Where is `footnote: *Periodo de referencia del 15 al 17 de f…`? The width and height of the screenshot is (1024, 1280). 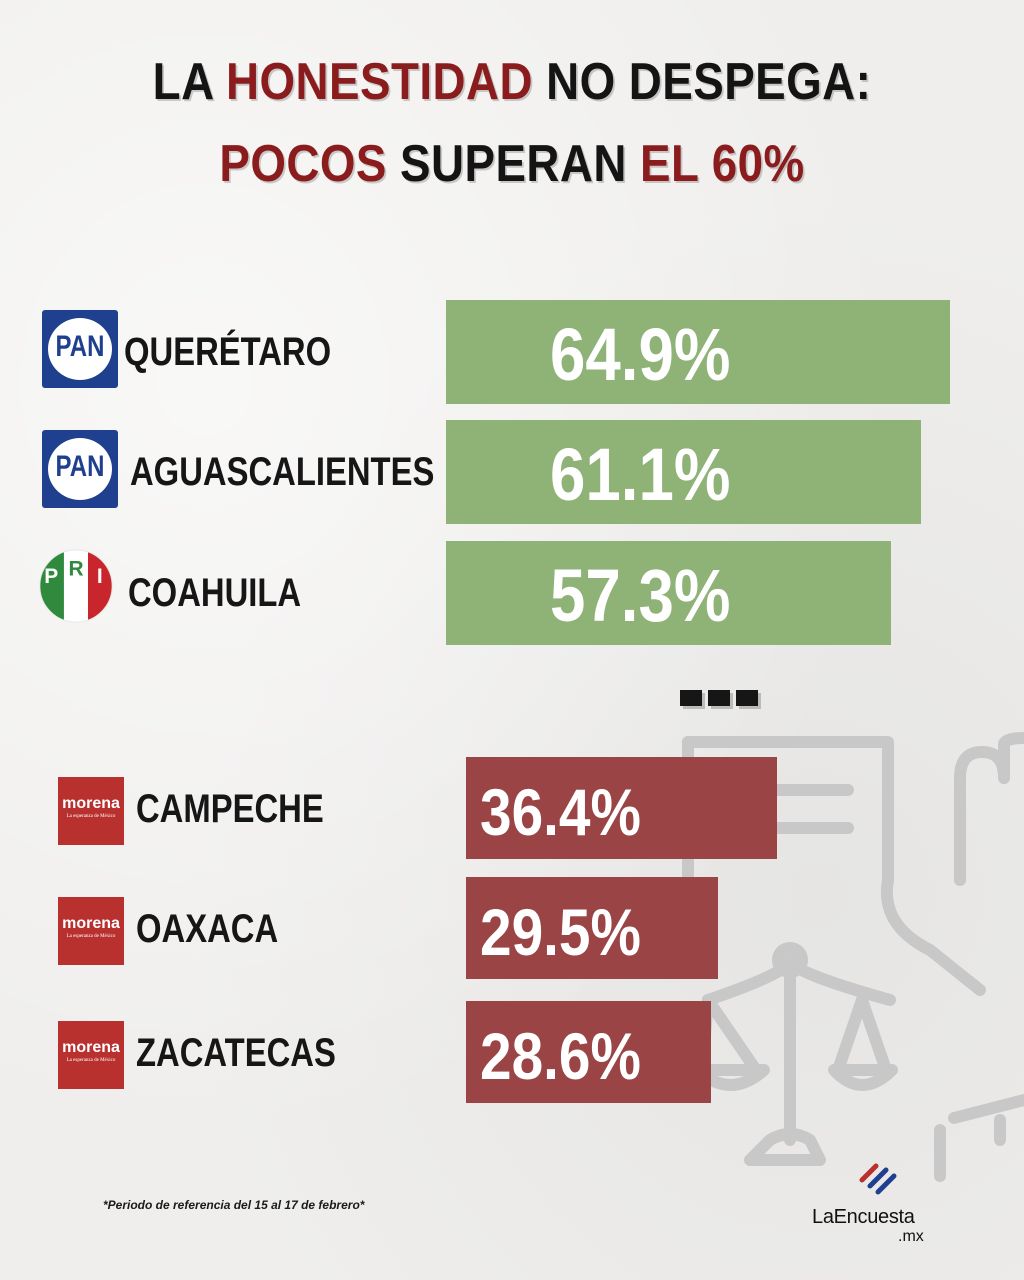 footnote: *Periodo de referencia del 15 al 17 de f… is located at coordinates (234, 1205).